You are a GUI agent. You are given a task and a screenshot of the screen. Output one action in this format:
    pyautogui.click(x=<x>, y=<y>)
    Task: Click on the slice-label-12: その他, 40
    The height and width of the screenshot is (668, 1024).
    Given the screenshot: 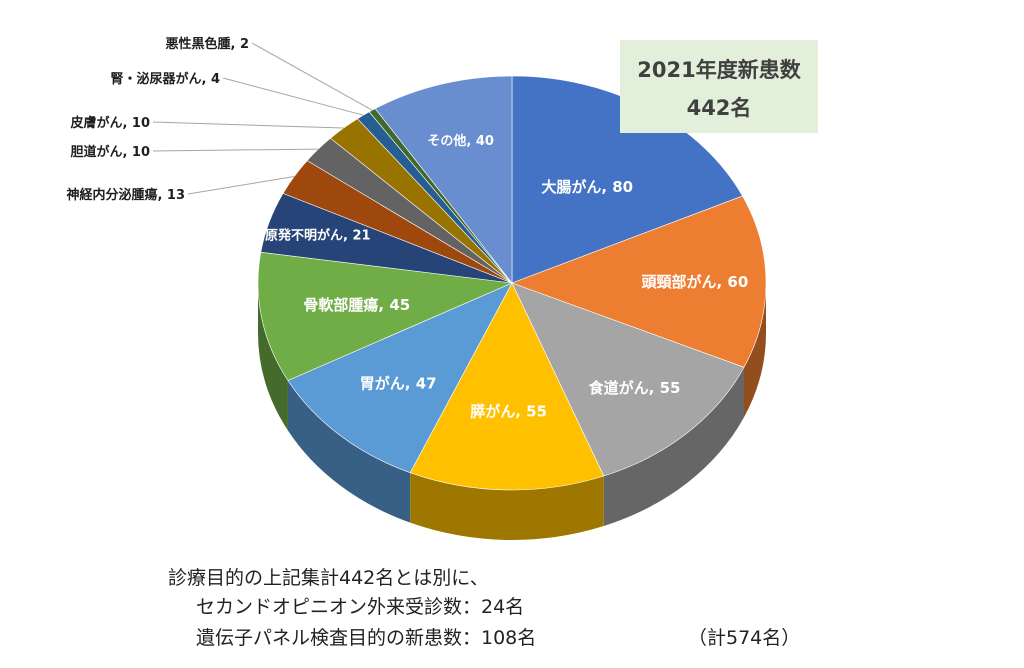 What is the action you would take?
    pyautogui.click(x=460, y=141)
    